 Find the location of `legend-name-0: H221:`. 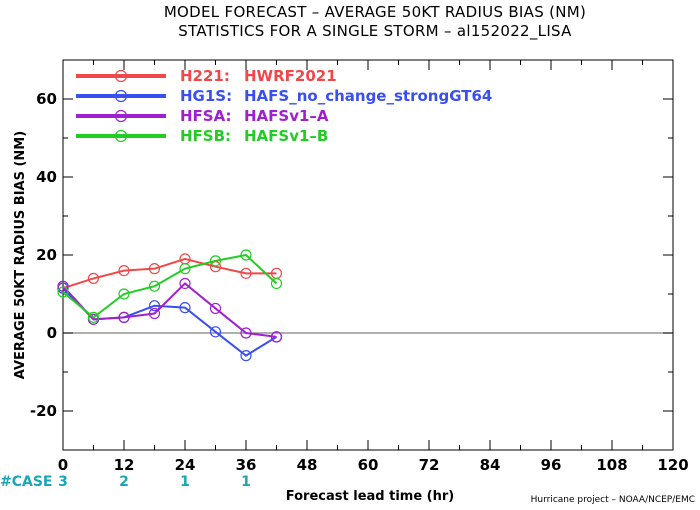

legend-name-0: H221: is located at coordinates (205, 76).